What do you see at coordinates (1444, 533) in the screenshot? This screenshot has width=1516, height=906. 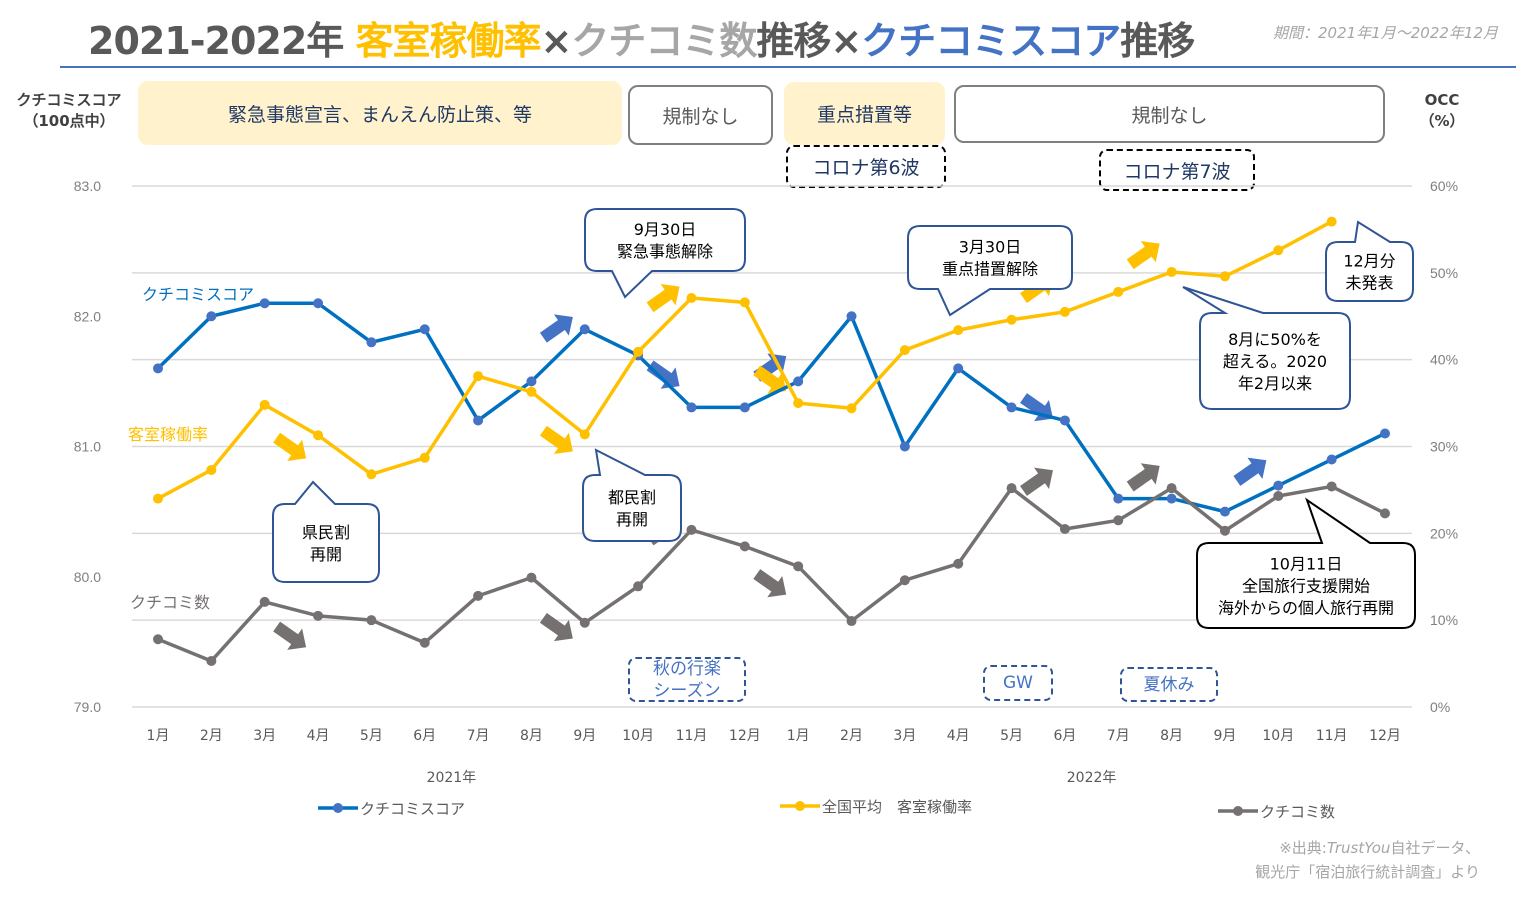 I see `right-tick-label: 20%` at bounding box center [1444, 533].